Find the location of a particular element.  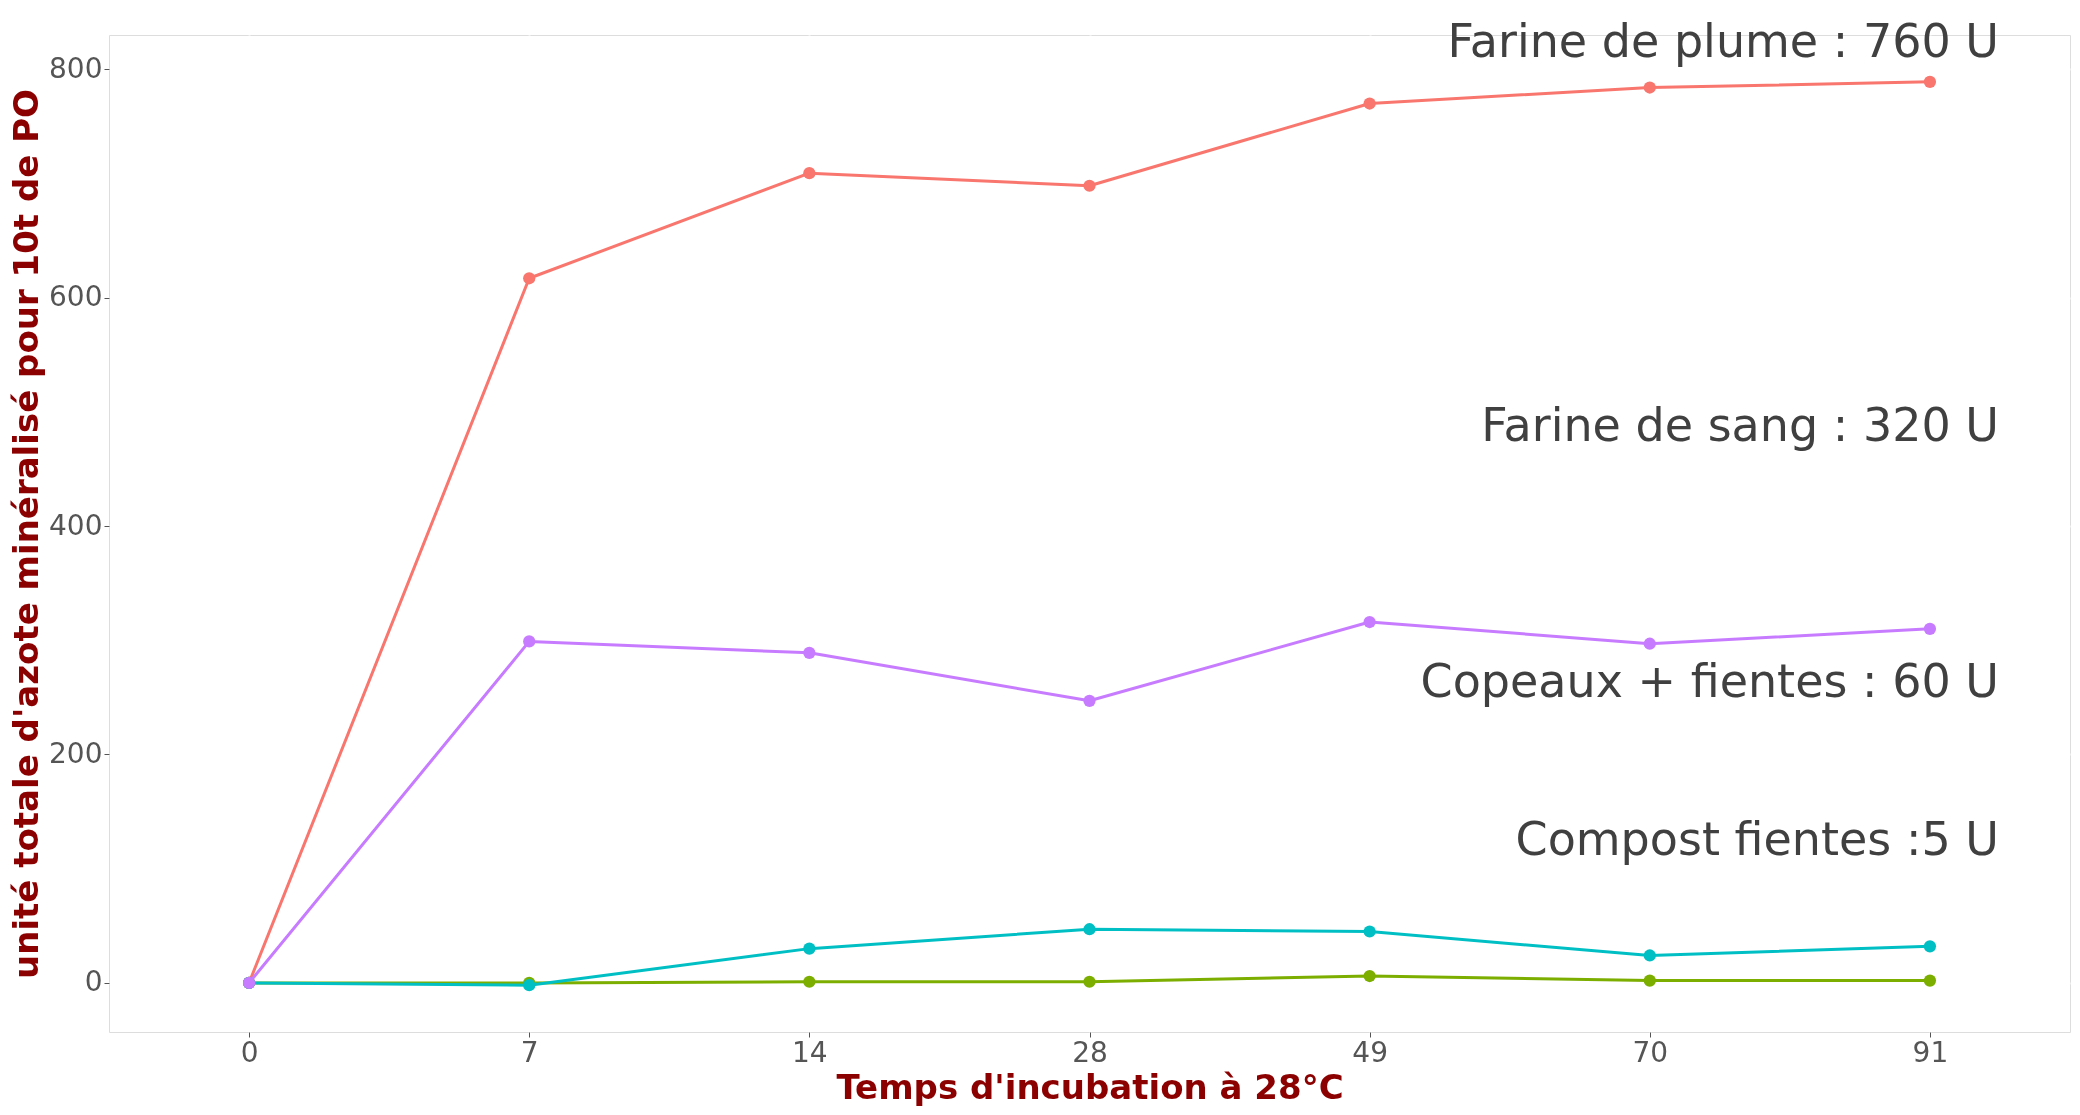

annotation: Copeaux + fientes : 60 U is located at coordinates (1709, 681).